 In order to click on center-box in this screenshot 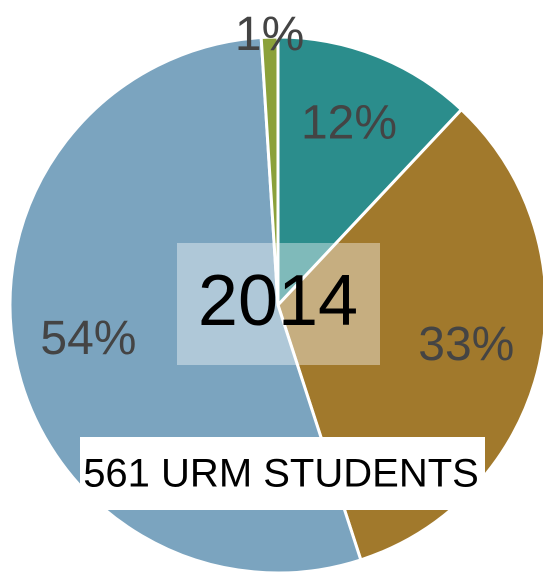, I will do `click(278, 304)`.